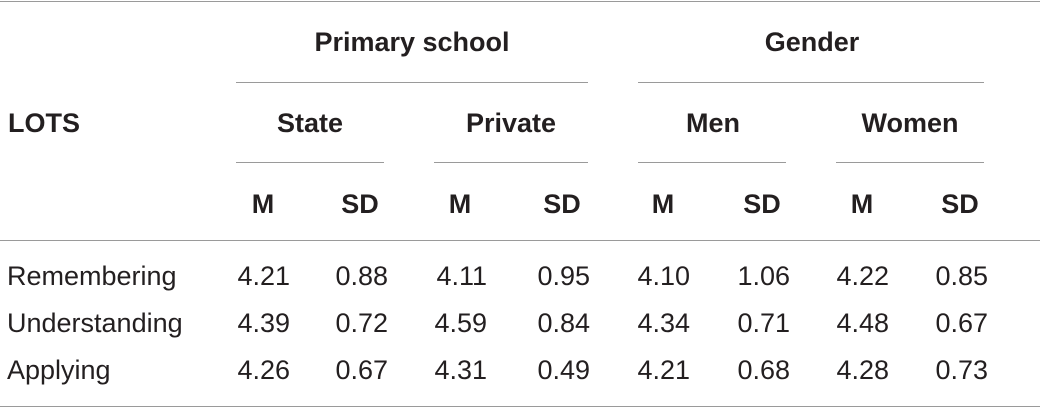 This screenshot has height=412, width=1040. Describe the element at coordinates (663, 370) in the screenshot. I see `cell-applying-men-m: 4.21` at that location.